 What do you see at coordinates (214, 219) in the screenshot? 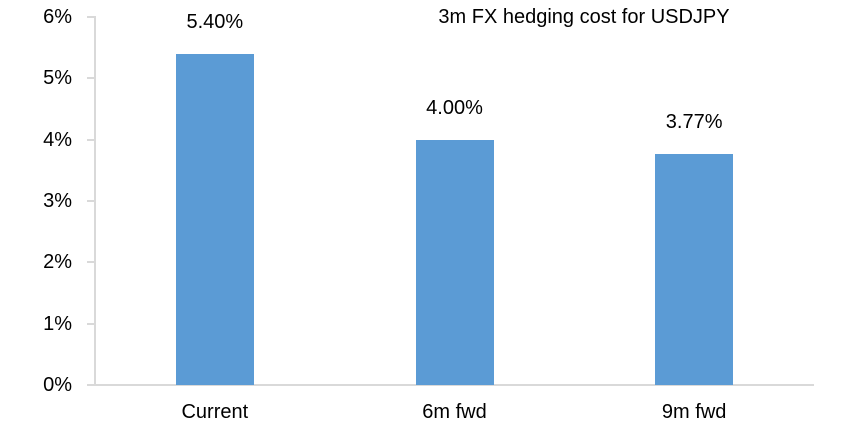
I see `bar-current` at bounding box center [214, 219].